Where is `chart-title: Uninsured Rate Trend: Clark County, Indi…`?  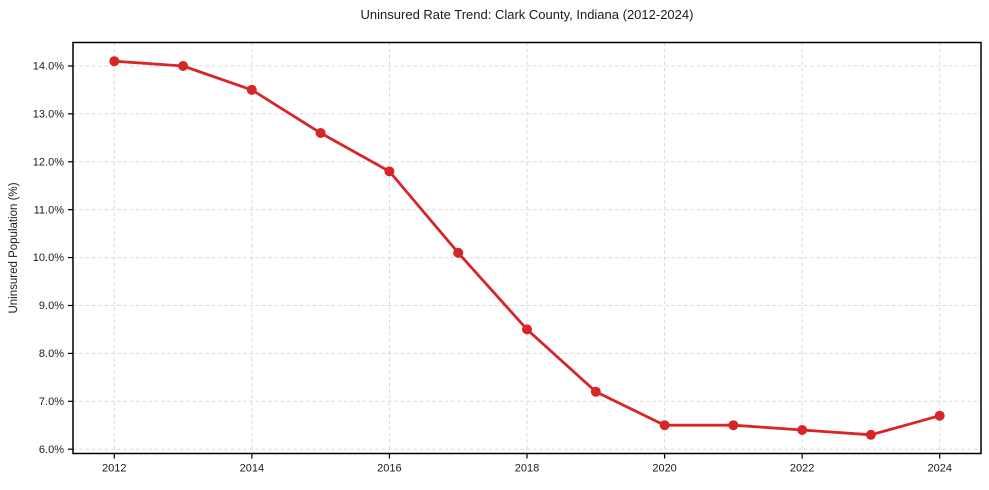 chart-title: Uninsured Rate Trend: Clark County, Indi… is located at coordinates (527, 14).